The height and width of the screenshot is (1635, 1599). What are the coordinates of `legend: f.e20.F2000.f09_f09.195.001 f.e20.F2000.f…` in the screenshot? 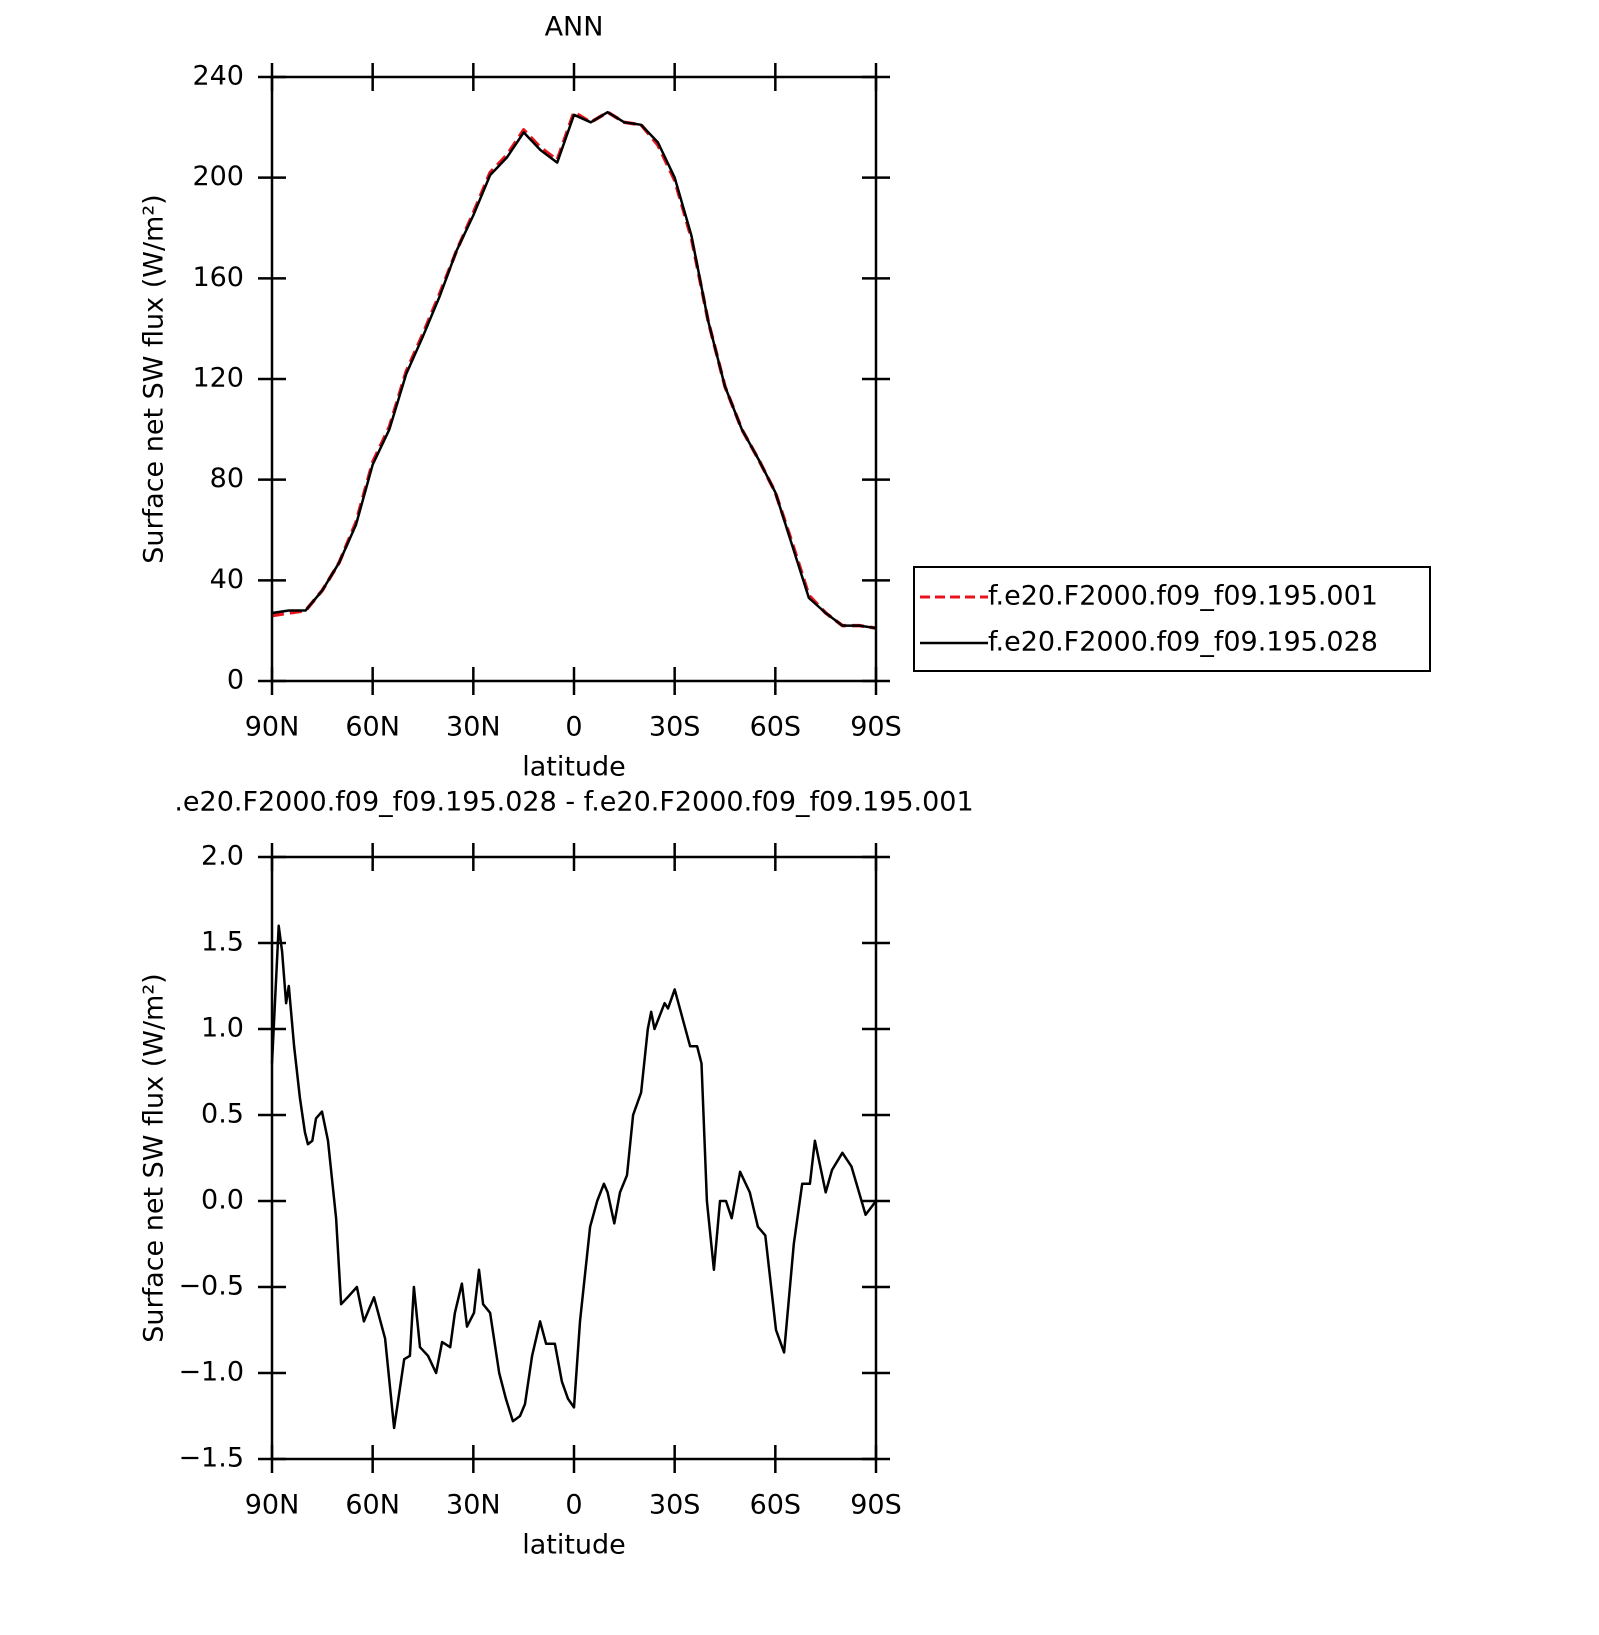 It's located at (1172, 619).